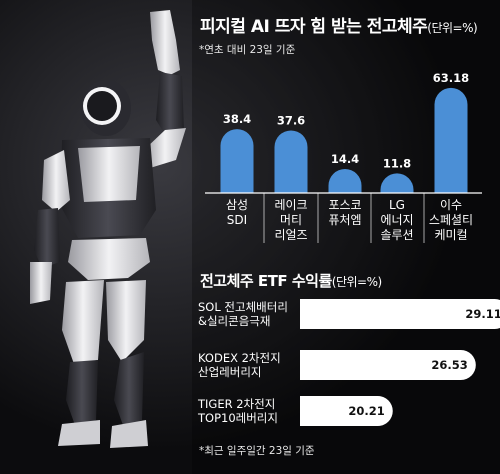 This screenshot has height=474, width=500. What do you see at coordinates (239, 365) in the screenshot?
I see `chart2-category-label-1: KODEX 2차전지 산업레버리지` at bounding box center [239, 365].